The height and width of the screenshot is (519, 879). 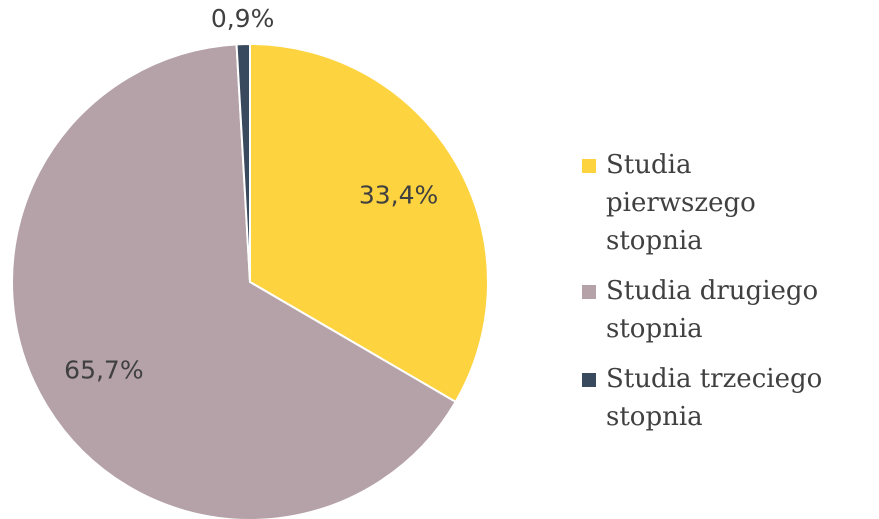 What do you see at coordinates (103, 370) in the screenshot?
I see `data-label: 65,7%` at bounding box center [103, 370].